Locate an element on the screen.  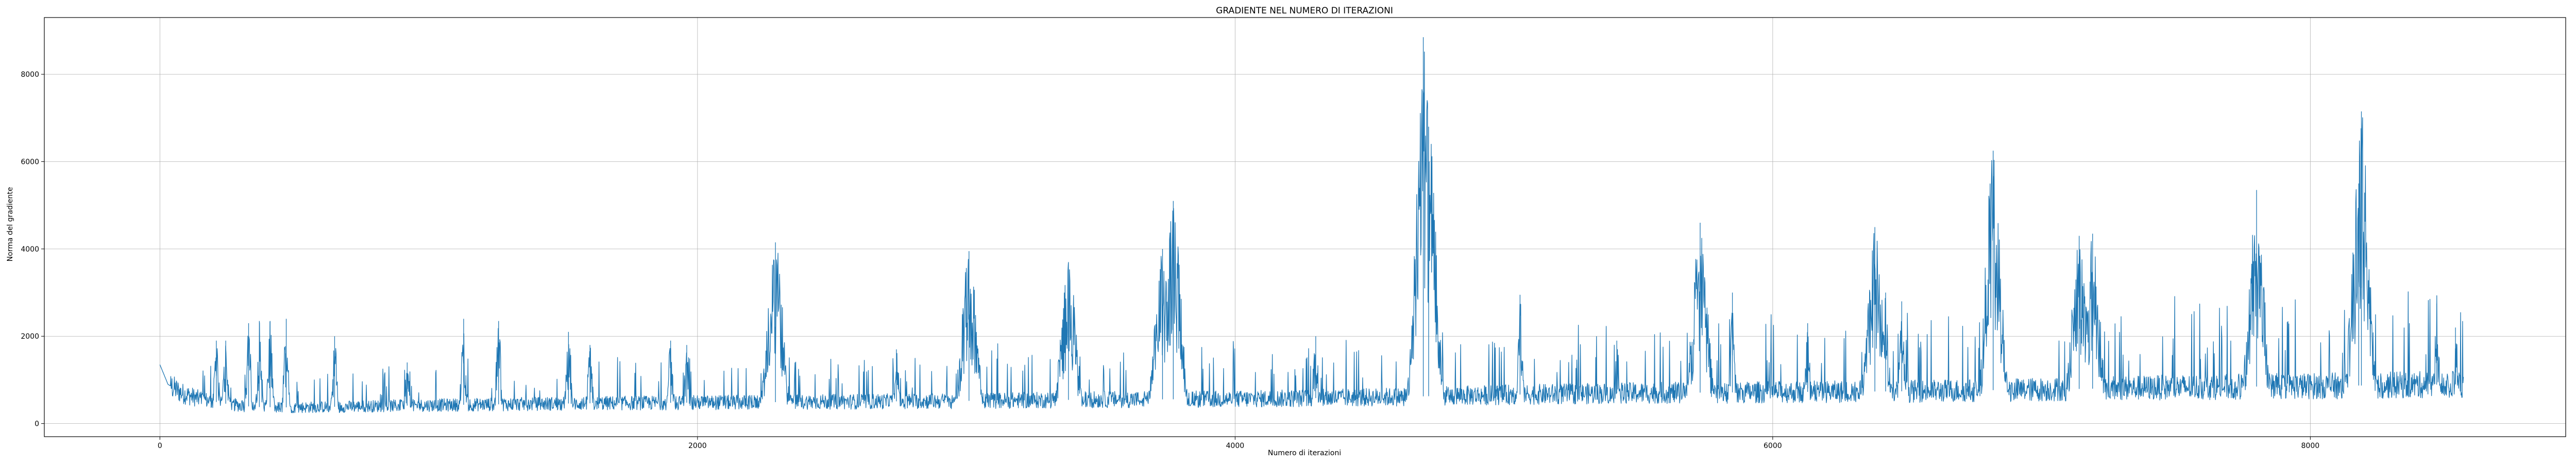
y-tick-label: 0 is located at coordinates (37, 424).